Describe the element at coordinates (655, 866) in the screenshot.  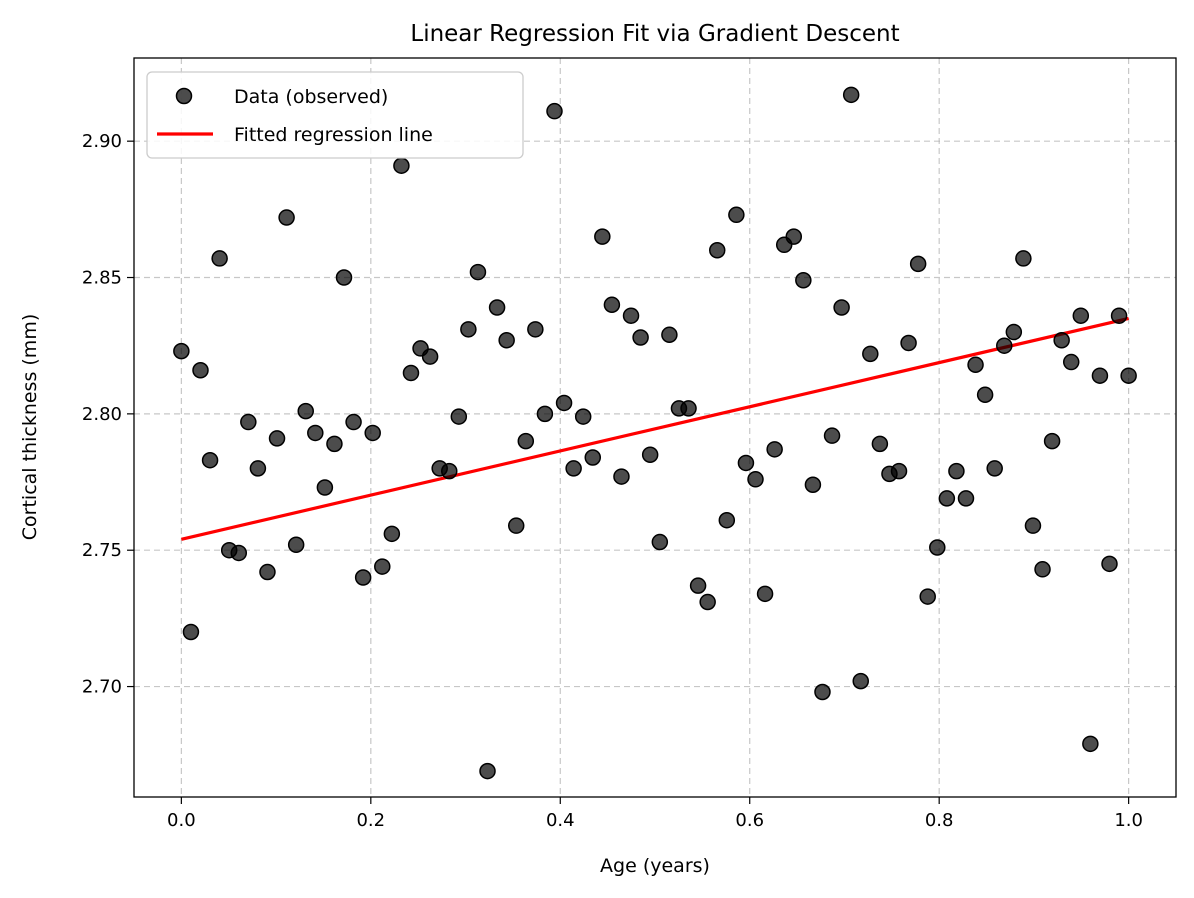
I see `x-axis-label: Age (years)` at that location.